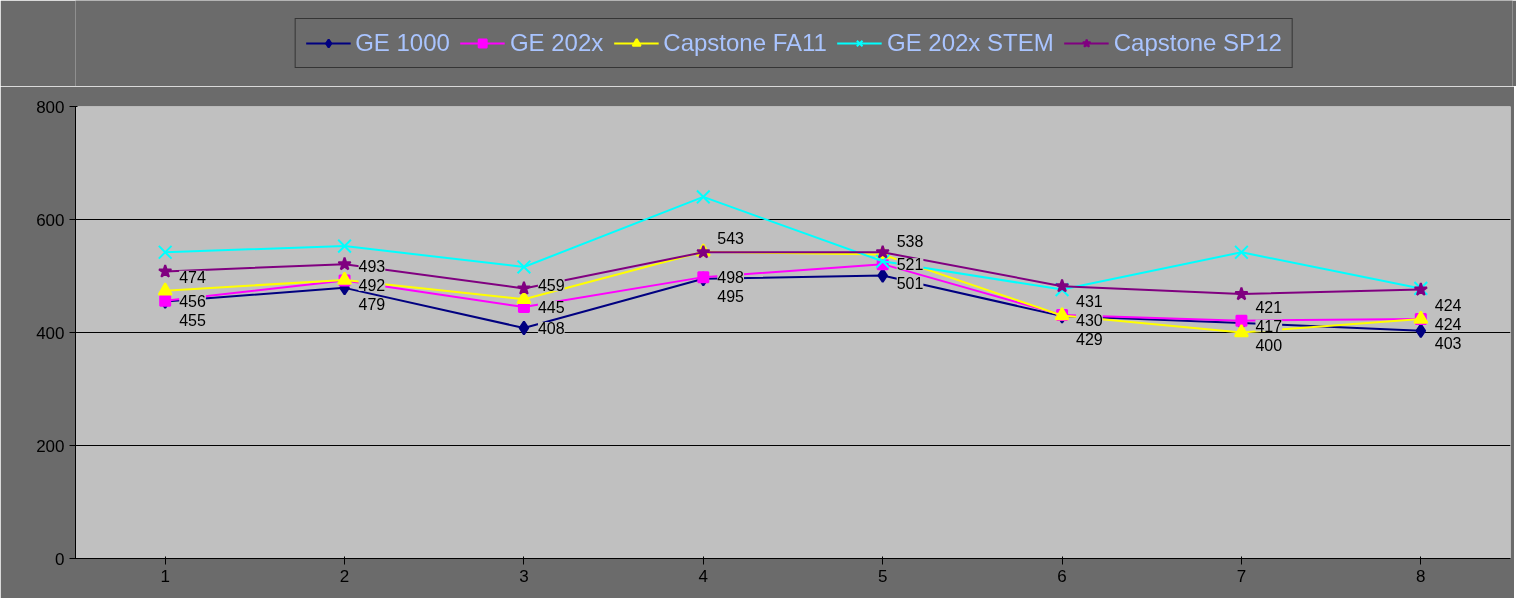  What do you see at coordinates (402, 43) in the screenshot?
I see `legend-label: GE 1000` at bounding box center [402, 43].